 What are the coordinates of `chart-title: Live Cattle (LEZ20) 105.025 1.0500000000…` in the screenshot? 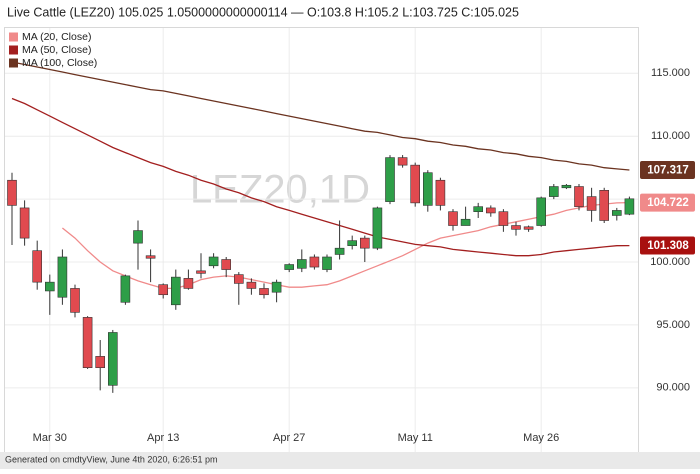 It's located at (263, 12).